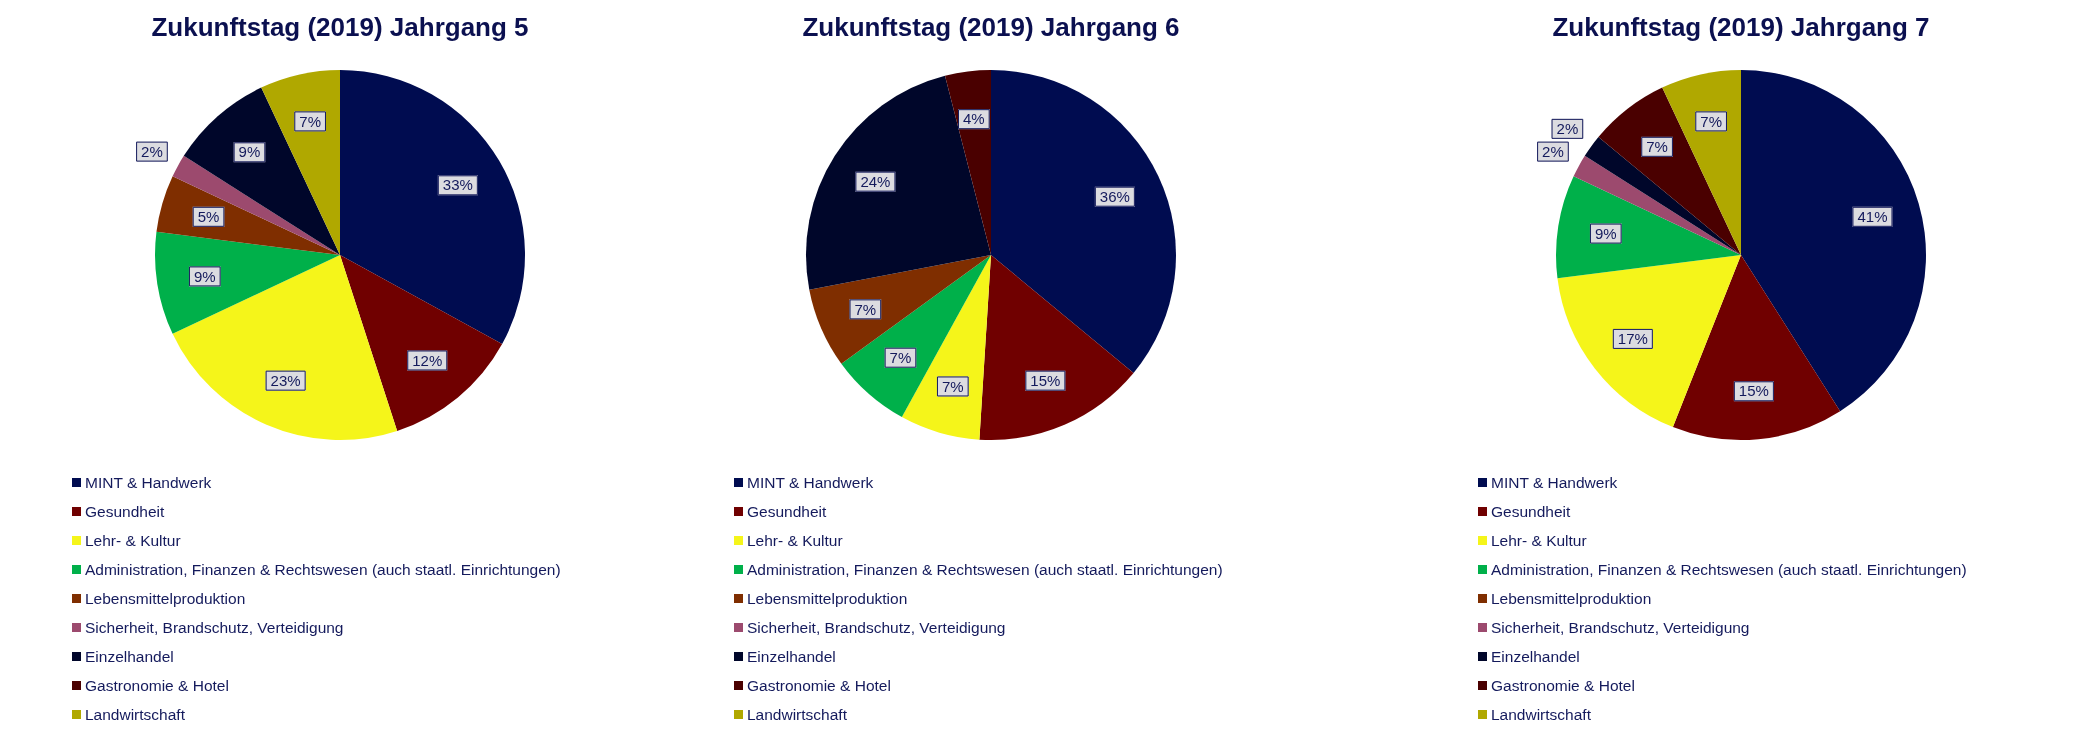 This screenshot has width=2094, height=735. What do you see at coordinates (1632, 339) in the screenshot?
I see `data-label: 17%` at bounding box center [1632, 339].